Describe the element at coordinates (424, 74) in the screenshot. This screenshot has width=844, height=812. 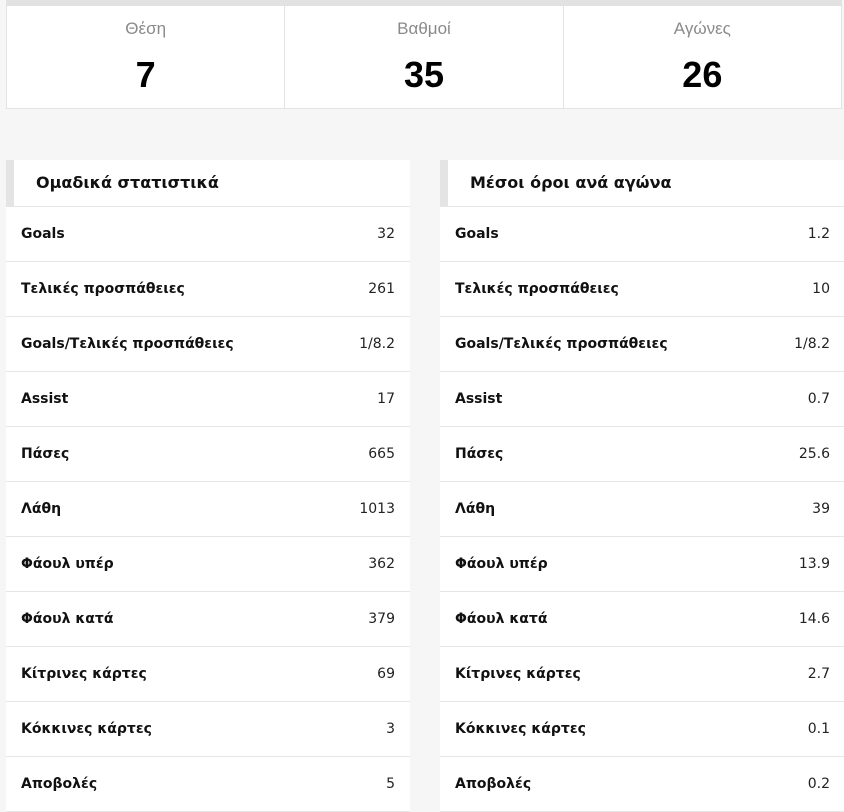
I see `summary-value: 35` at that location.